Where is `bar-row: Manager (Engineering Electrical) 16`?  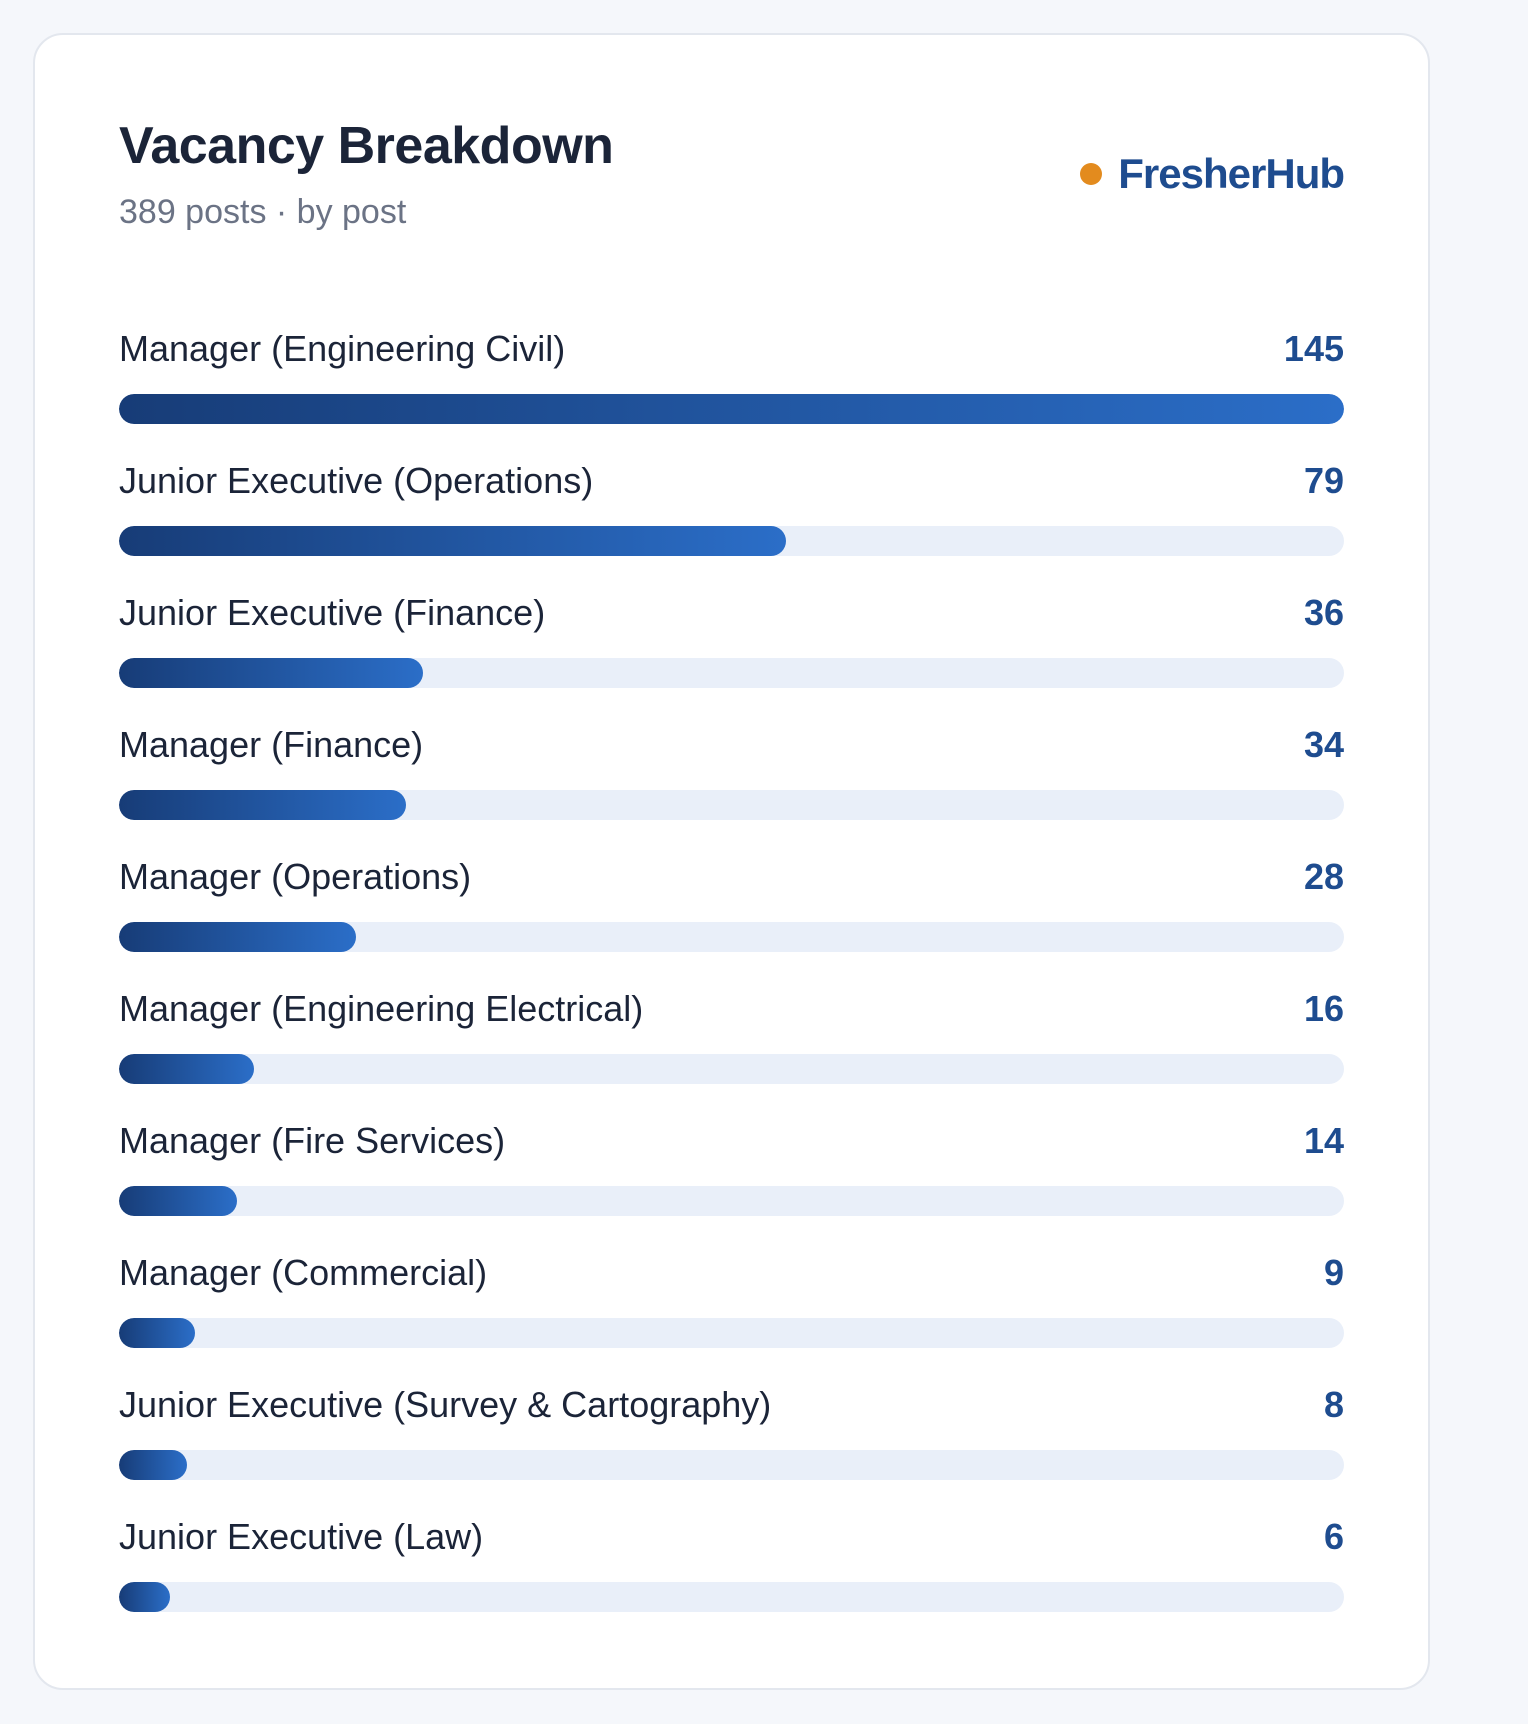
bar-row: Manager (Engineering Electrical) 16 is located at coordinates (731, 1053).